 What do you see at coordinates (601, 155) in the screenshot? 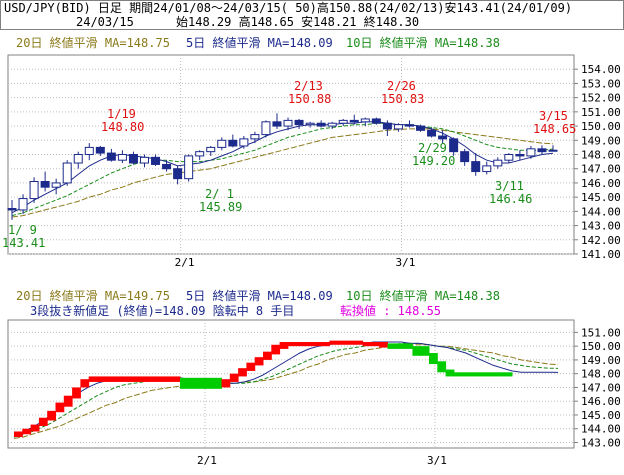
I see `top-y-tick-label: 148.00` at bounding box center [601, 155].